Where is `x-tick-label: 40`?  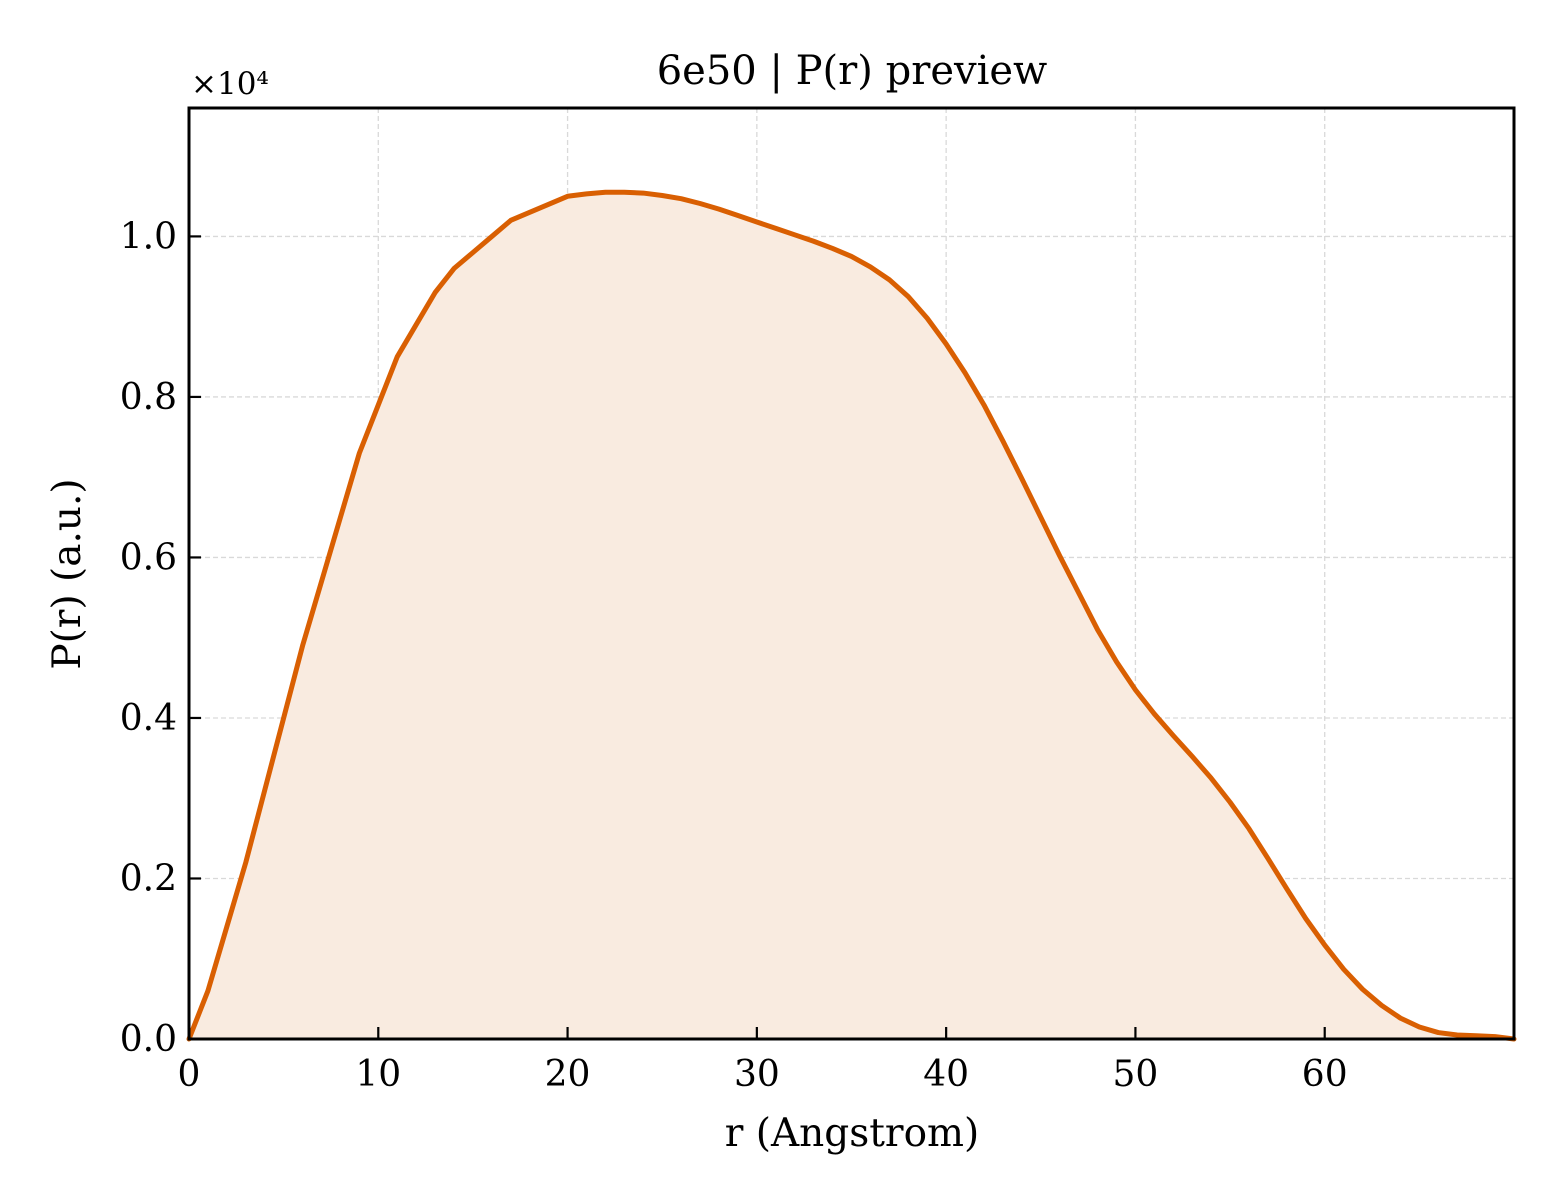 x-tick-label: 40 is located at coordinates (946, 1074).